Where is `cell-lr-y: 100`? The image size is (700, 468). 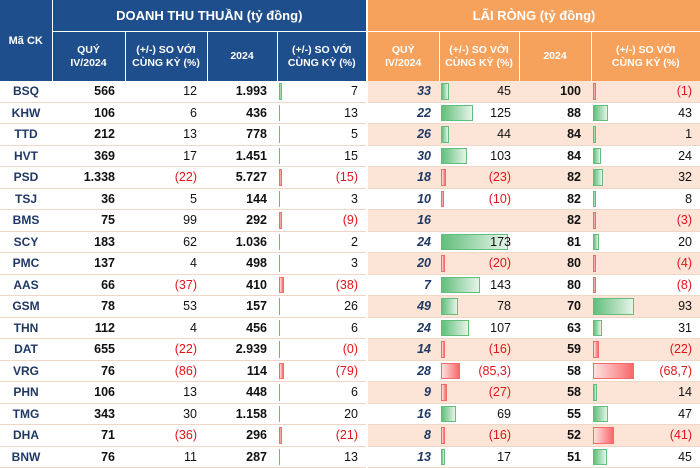 cell-lr-y: 100 is located at coordinates (555, 91).